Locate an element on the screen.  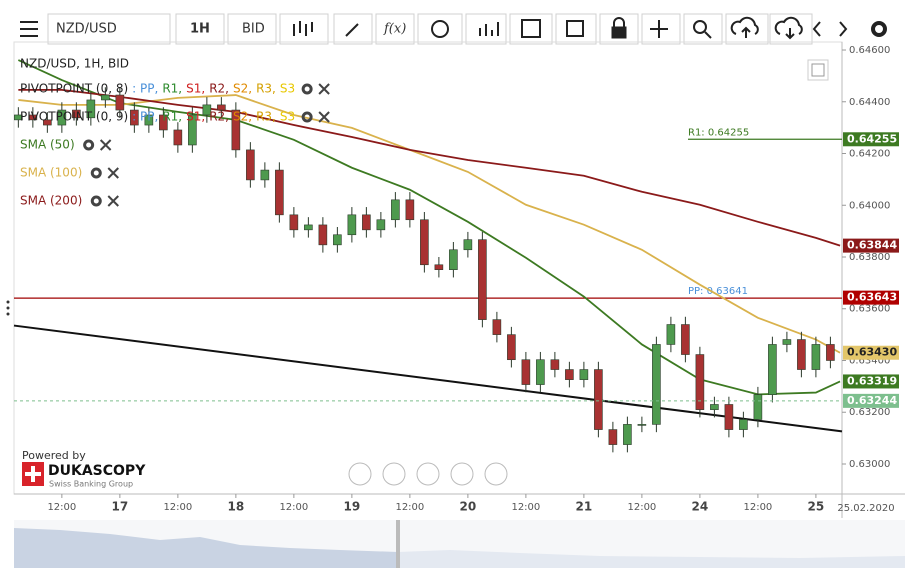
chart-type-button is located at coordinates (304, 29).